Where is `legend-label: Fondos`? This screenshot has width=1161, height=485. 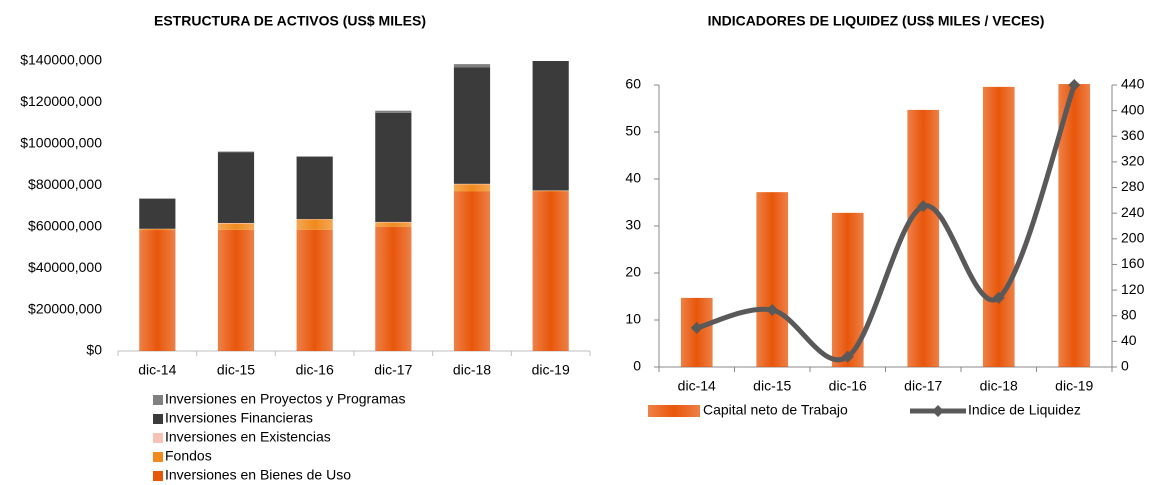
legend-label: Fondos is located at coordinates (188, 456).